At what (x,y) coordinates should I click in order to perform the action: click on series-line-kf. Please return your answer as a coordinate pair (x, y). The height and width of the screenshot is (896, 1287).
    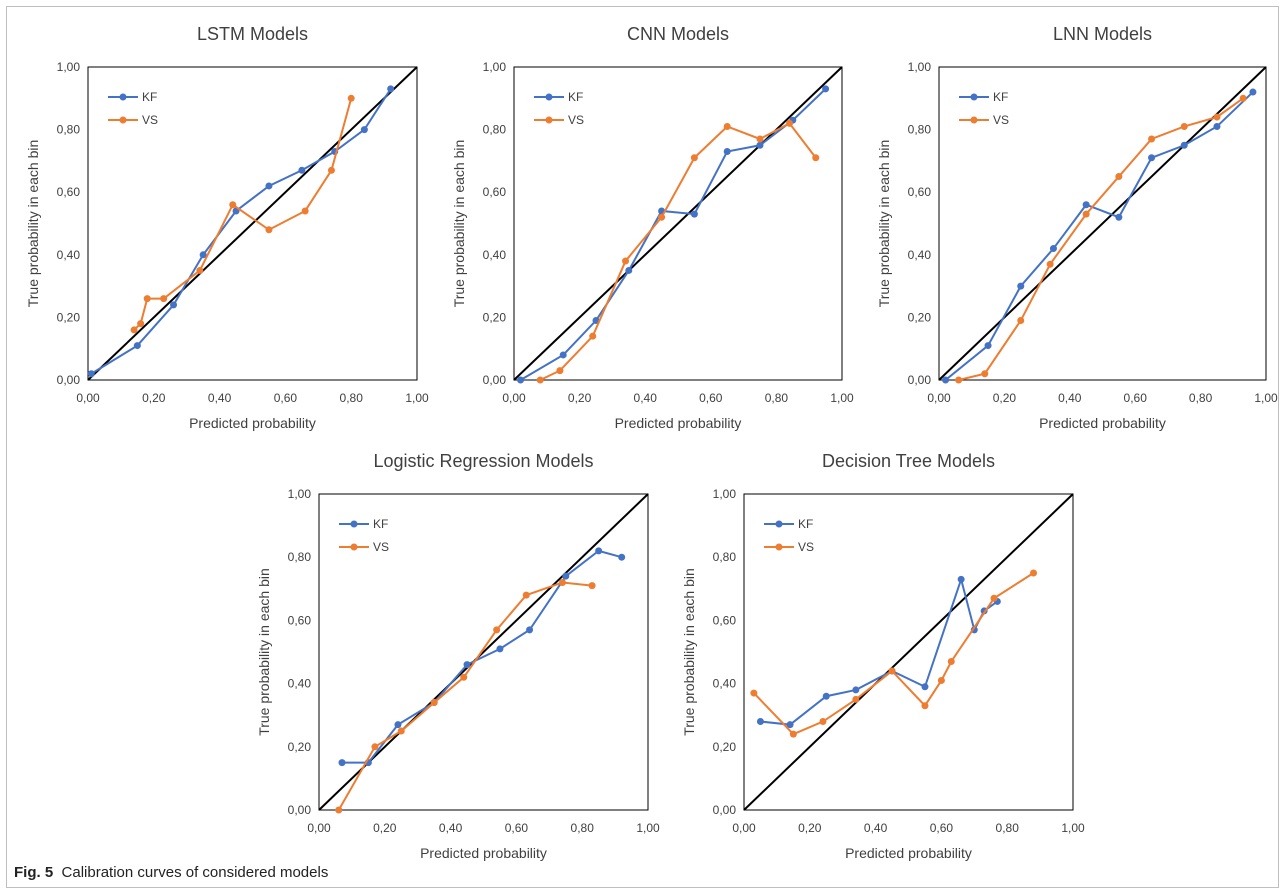
    Looking at the image, I should click on (673, 234).